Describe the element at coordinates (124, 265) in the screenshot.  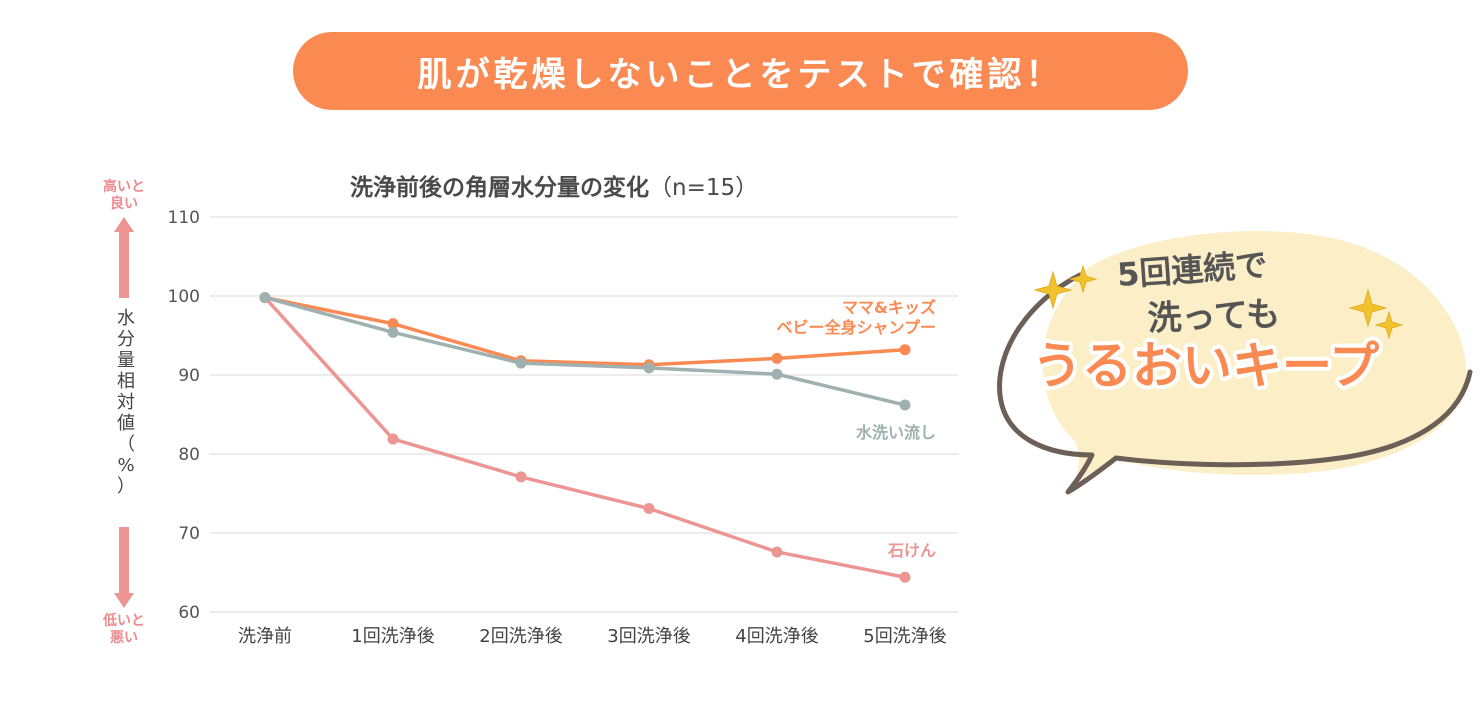
I see `arrow-up-shaft` at that location.